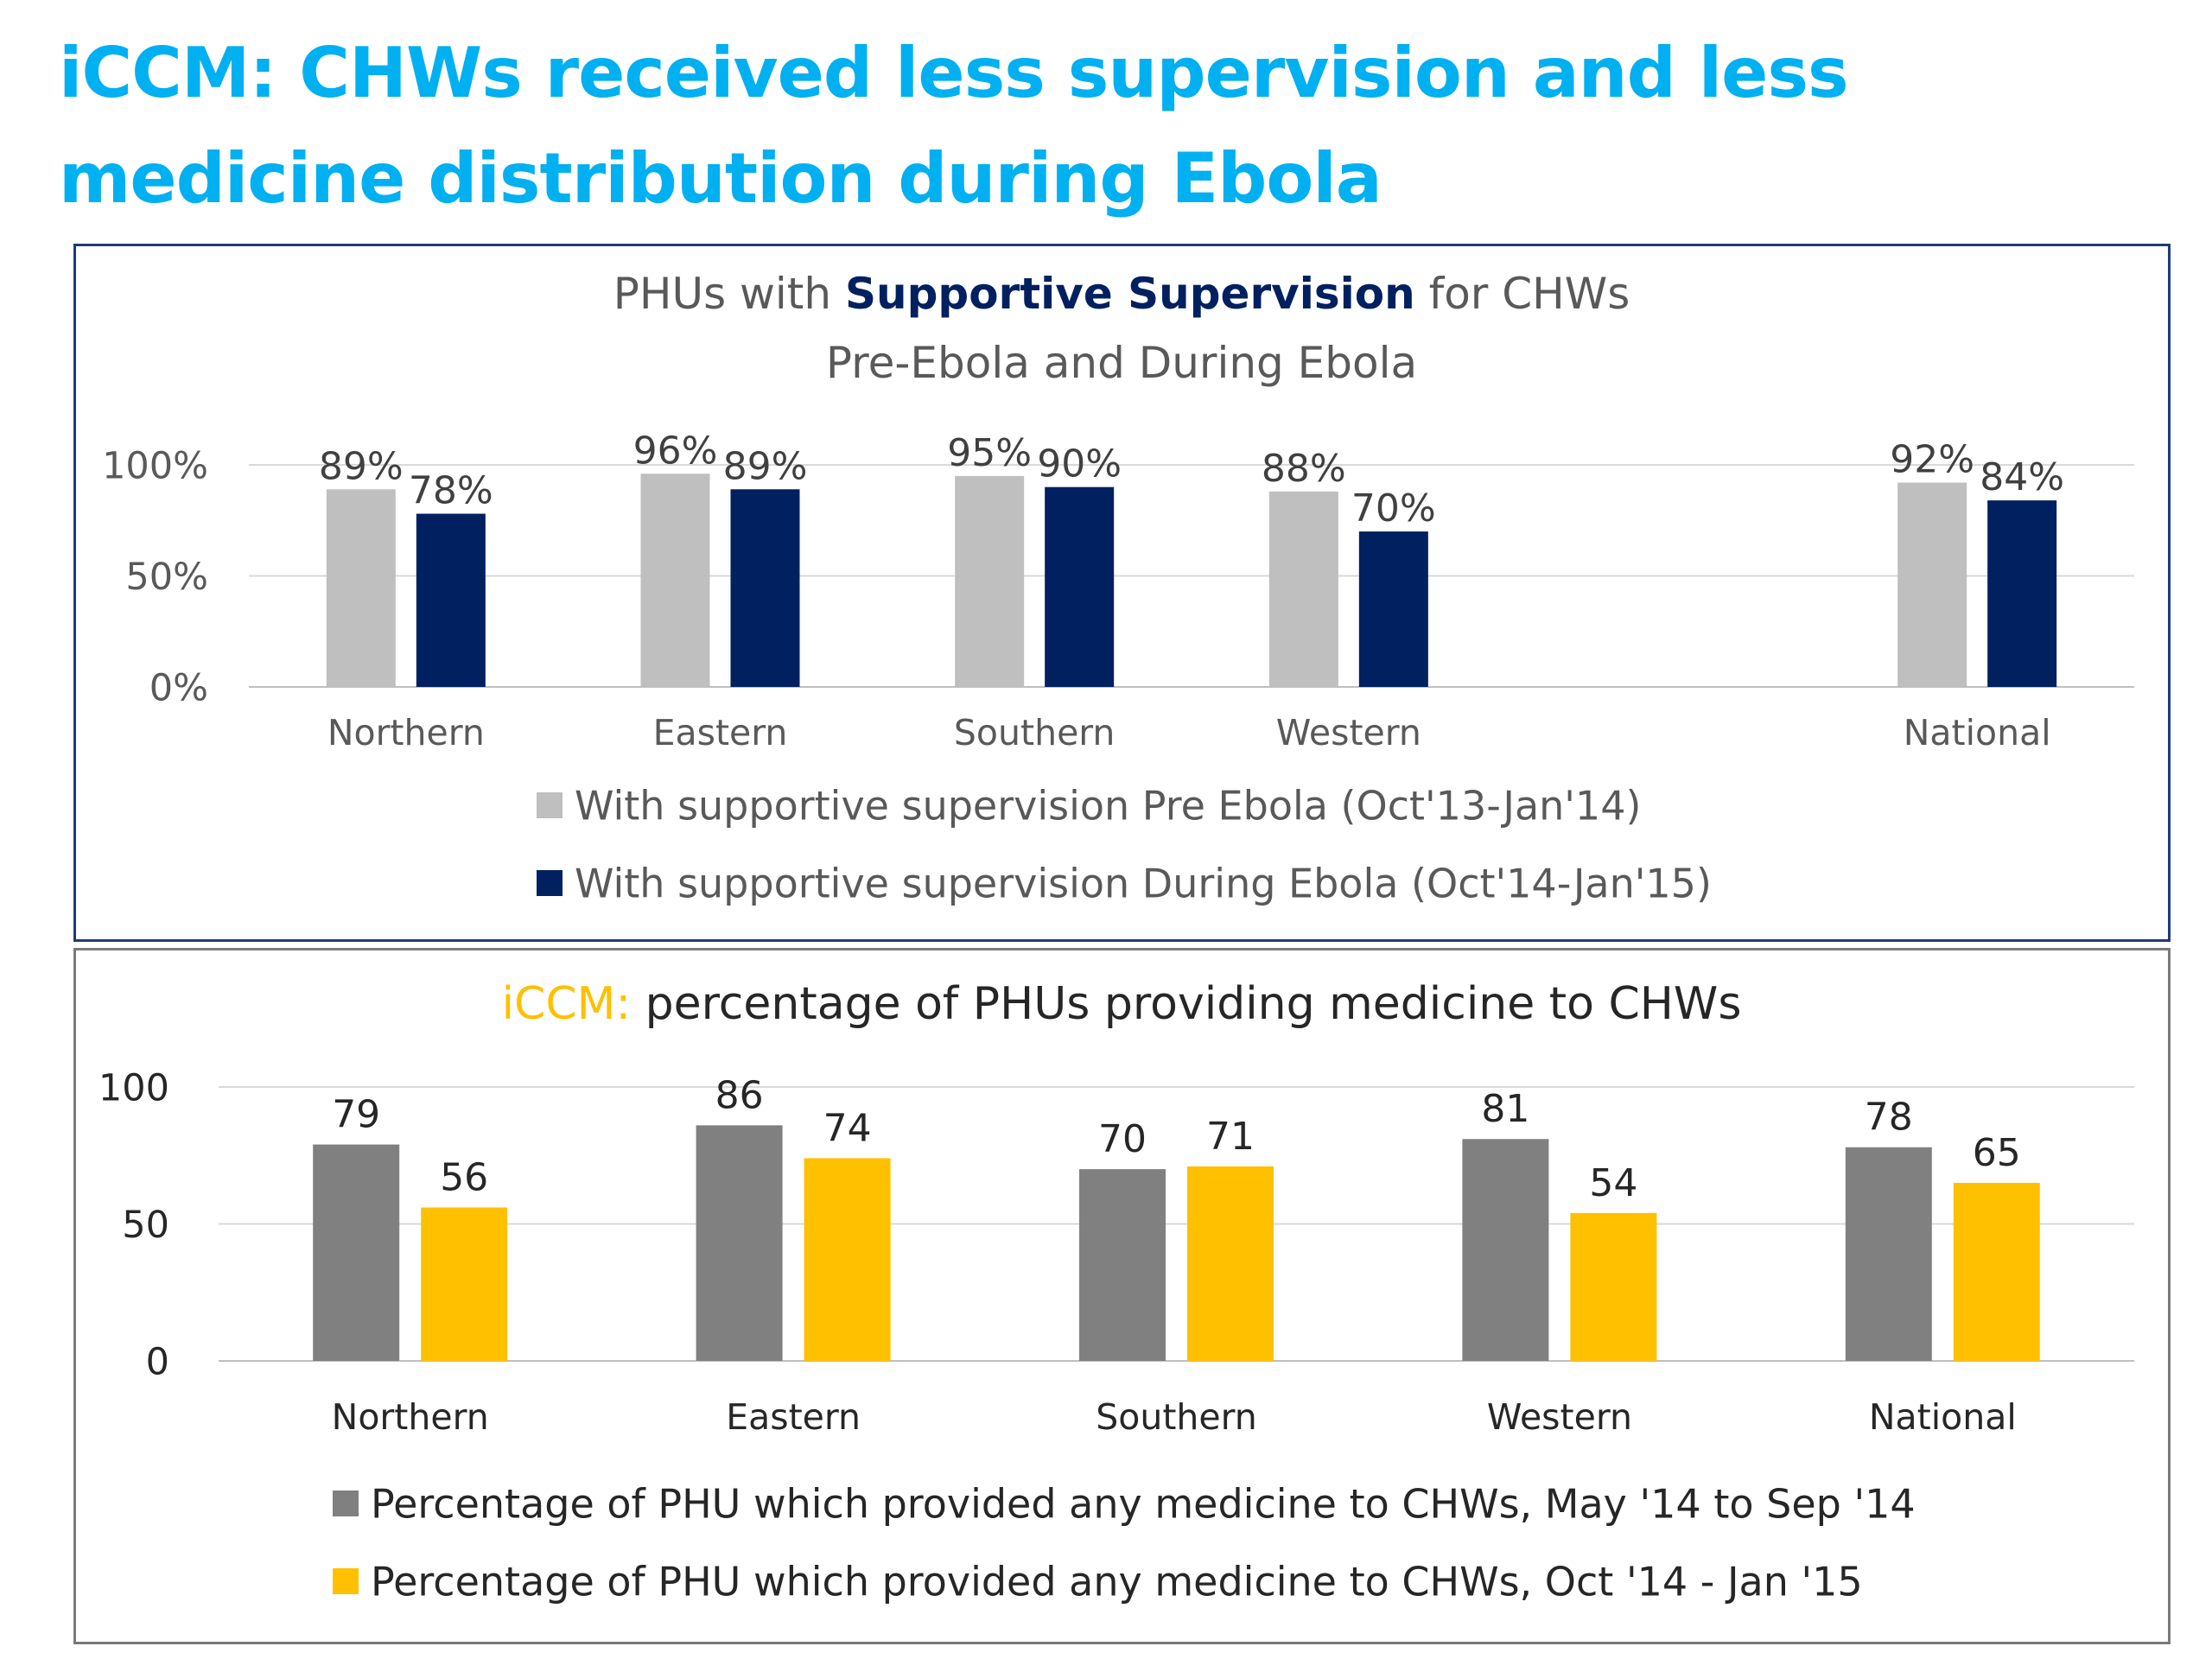 The width and height of the screenshot is (2212, 1659). Describe the element at coordinates (630, 1004) in the screenshot. I see `medicine-title-colon: :` at that location.